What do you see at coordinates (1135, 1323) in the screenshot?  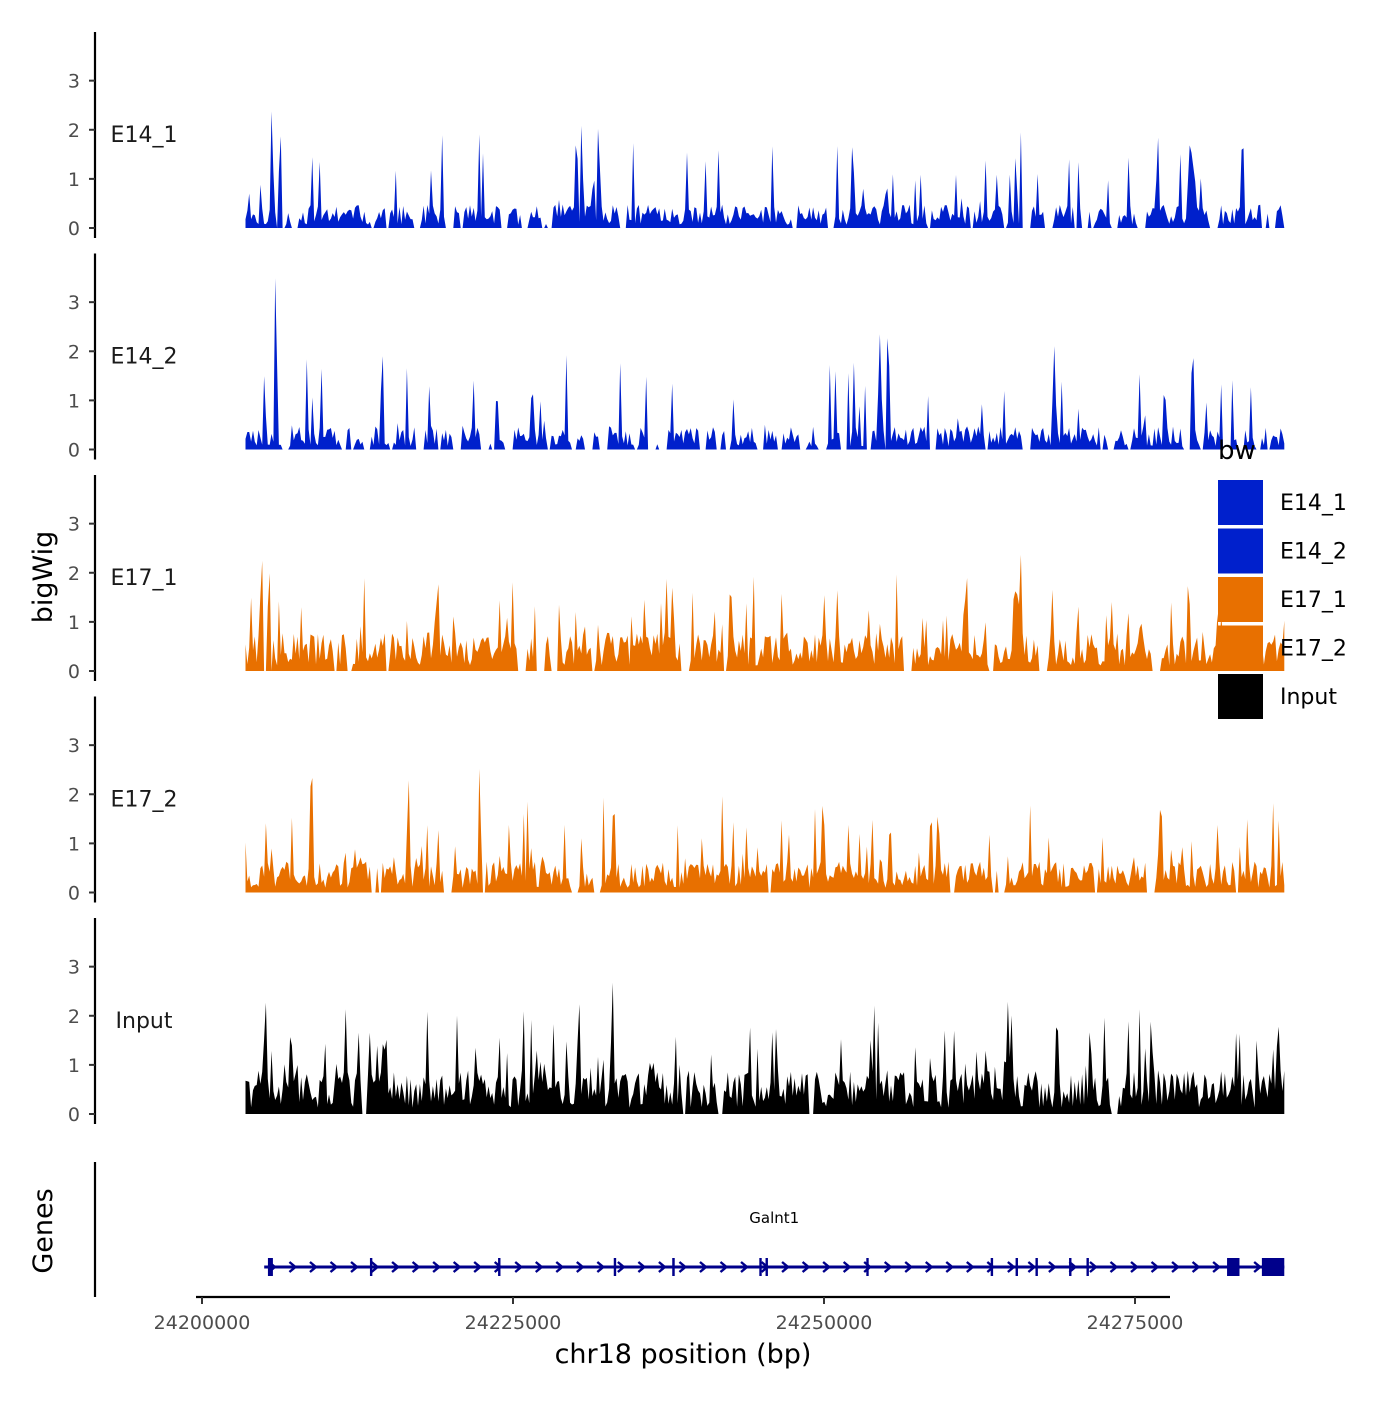 I see `x-tick-label: 24275000` at bounding box center [1135, 1323].